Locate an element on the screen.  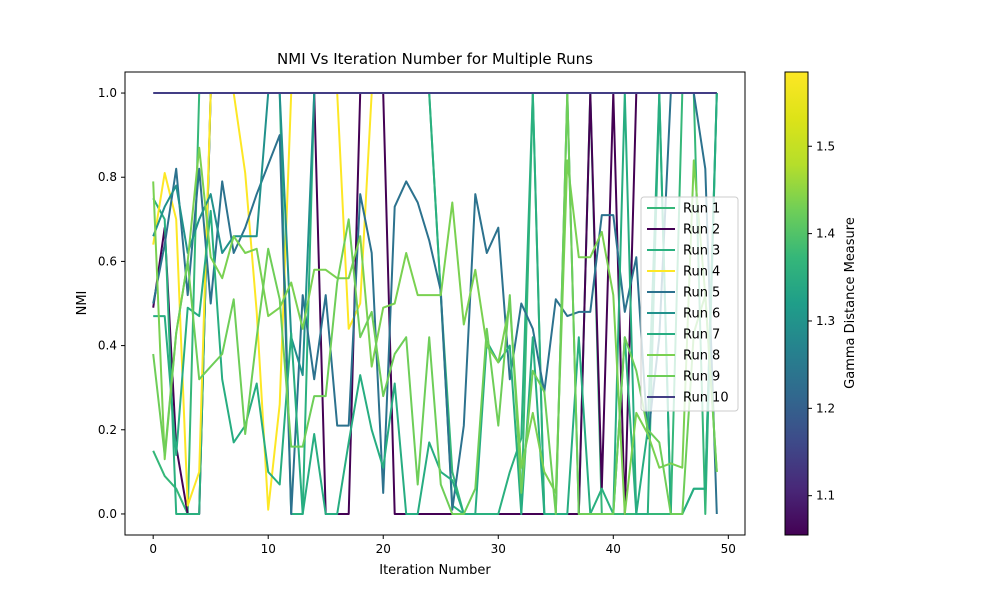
legend-label: Run 2 is located at coordinates (701, 230).